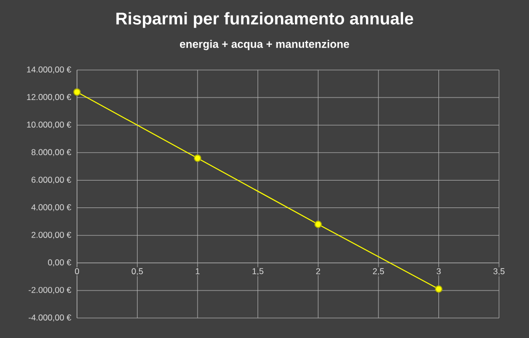 This screenshot has height=338, width=529. I want to click on y-tick-label: 0,00 €, so click(60, 262).